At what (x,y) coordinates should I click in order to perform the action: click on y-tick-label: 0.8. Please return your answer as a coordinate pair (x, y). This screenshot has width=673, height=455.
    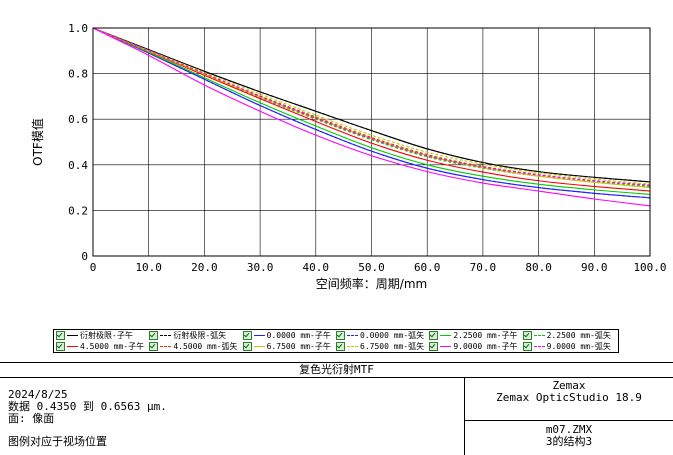
    Looking at the image, I should click on (78, 74).